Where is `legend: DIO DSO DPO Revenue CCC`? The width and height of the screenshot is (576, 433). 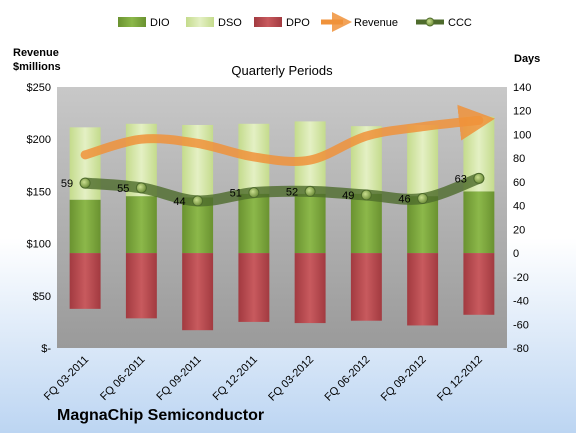
legend: DIO DSO DPO Revenue CCC is located at coordinates (295, 22).